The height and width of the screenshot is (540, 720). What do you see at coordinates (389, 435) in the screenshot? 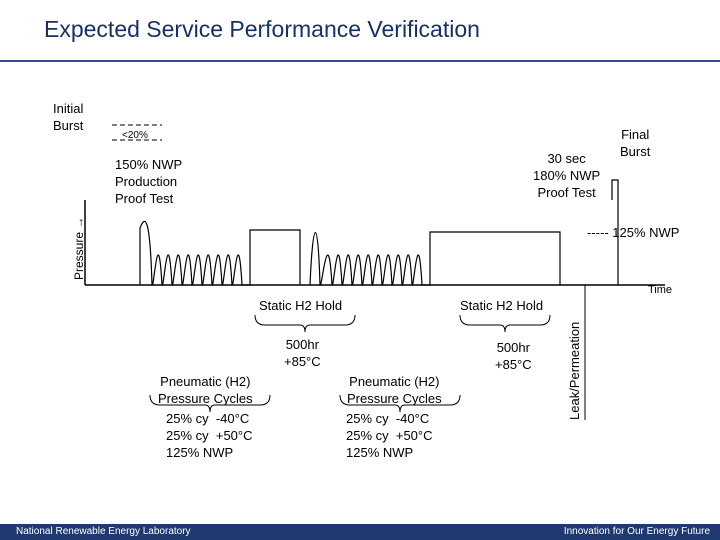
I see `cycle-conditions-2: 25% cy -40°C 25% cy +50°C 125% NWP` at bounding box center [389, 435].